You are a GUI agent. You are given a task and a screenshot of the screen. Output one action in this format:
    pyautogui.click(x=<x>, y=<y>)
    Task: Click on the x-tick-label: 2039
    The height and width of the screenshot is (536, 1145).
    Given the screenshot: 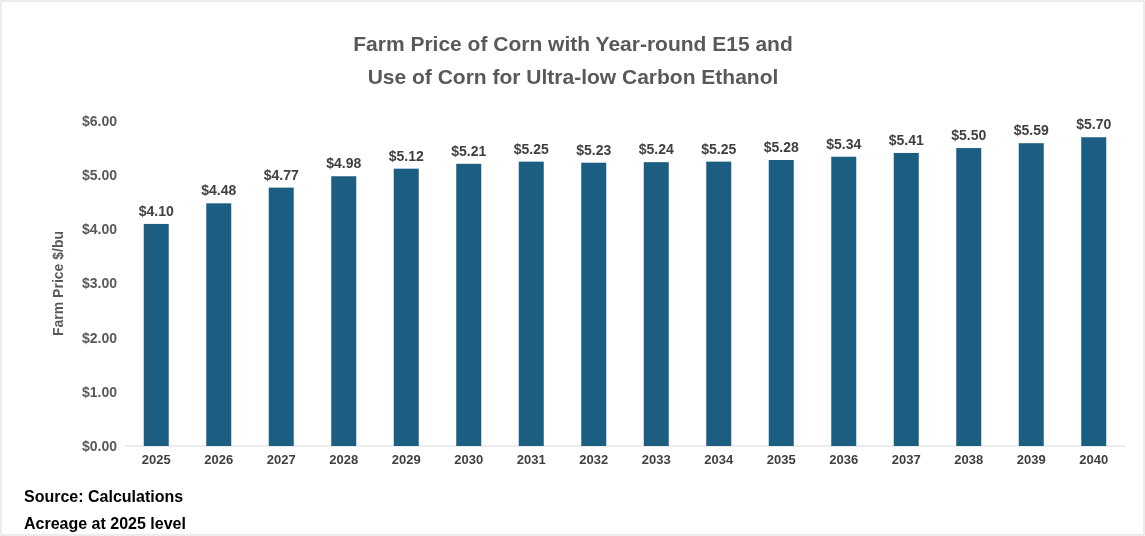 What is the action you would take?
    pyautogui.click(x=1031, y=460)
    